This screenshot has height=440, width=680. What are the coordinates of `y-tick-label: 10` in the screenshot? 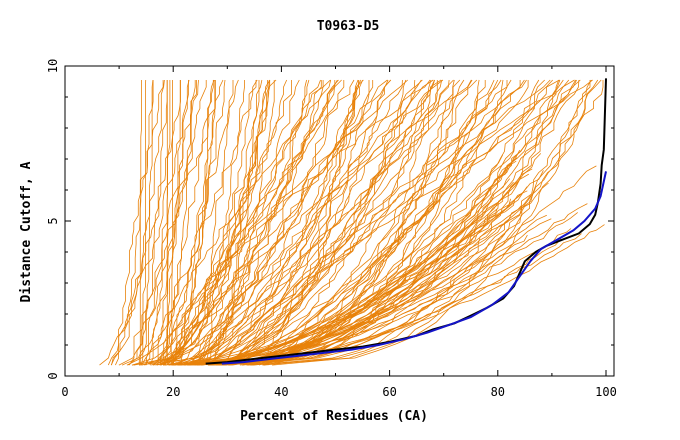 It's located at (53, 66).